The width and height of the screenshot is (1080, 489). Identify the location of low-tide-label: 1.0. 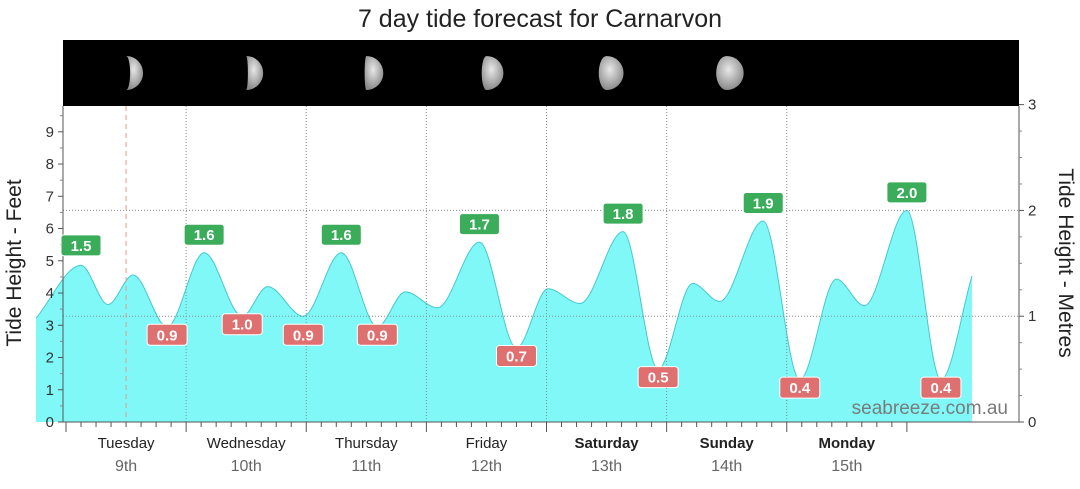
(242, 324).